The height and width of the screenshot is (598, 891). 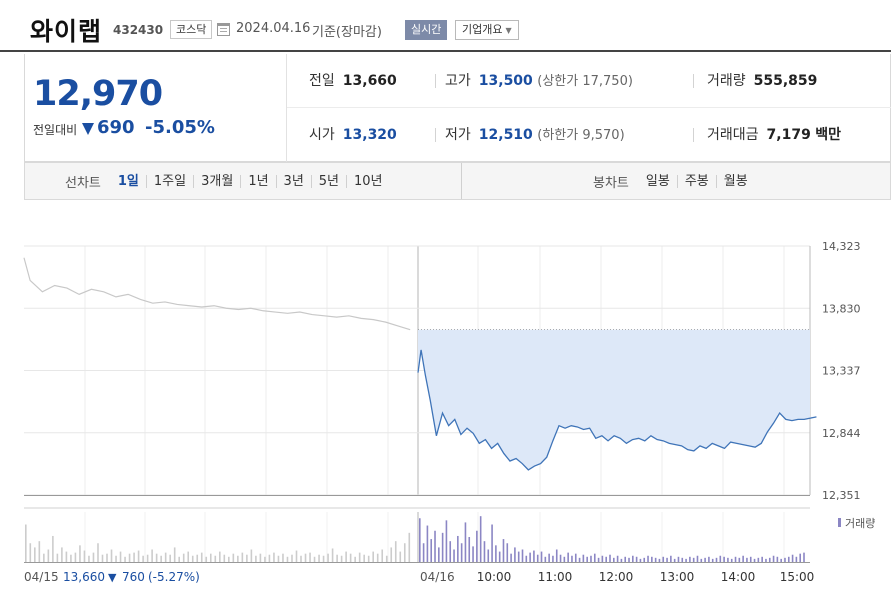 I want to click on tab-line-3: 1년, so click(x=257, y=181).